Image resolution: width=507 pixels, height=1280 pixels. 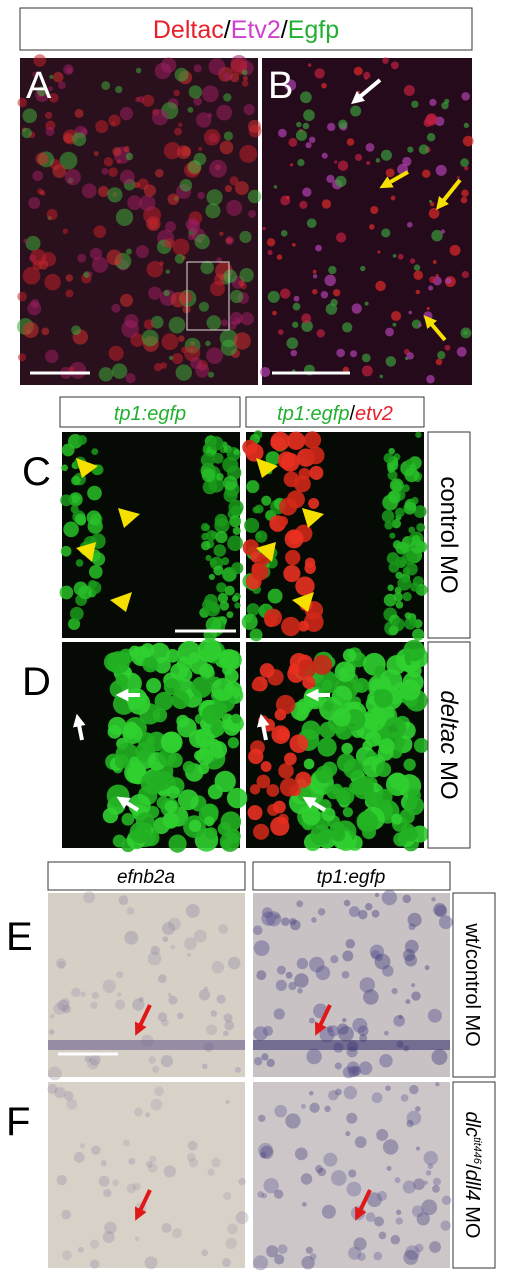 I want to click on inset-box, so click(x=208, y=296).